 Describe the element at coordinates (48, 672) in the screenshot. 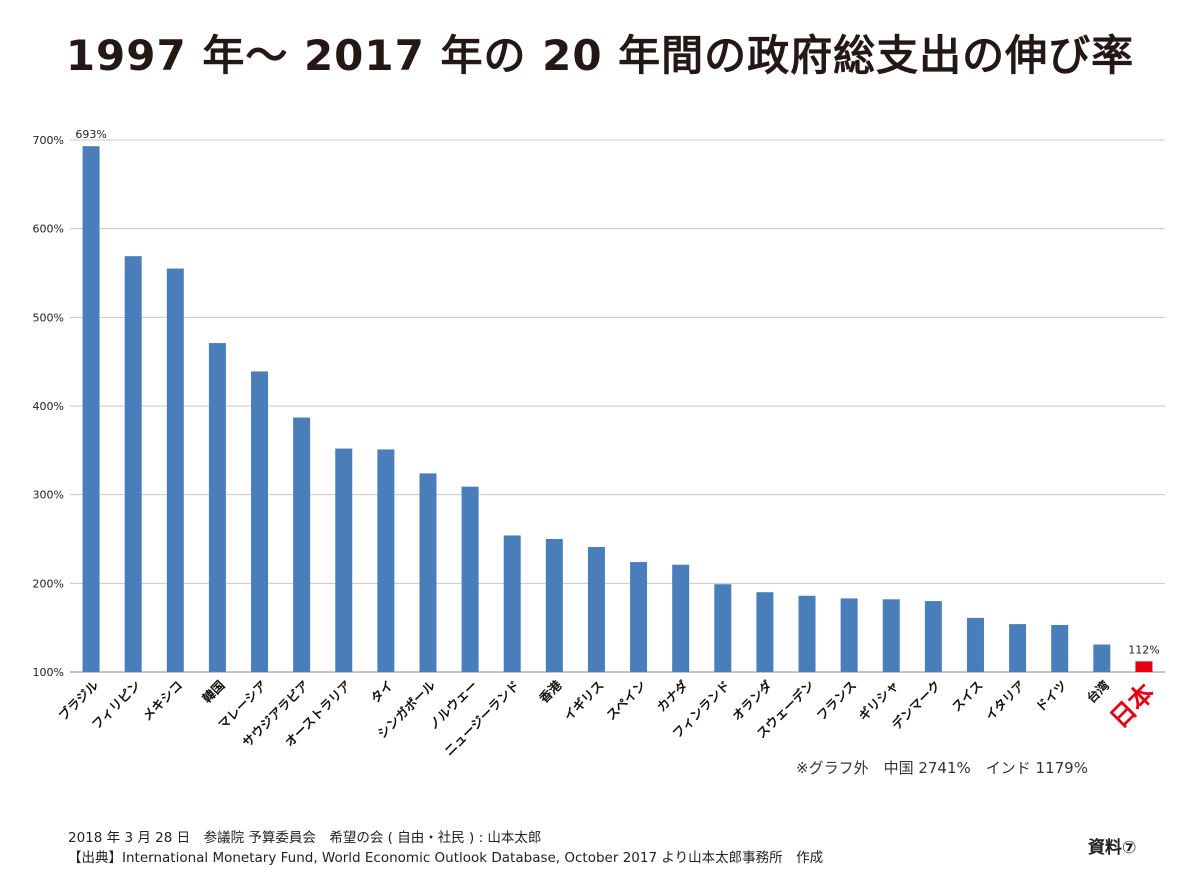

I see `y-tick-label: 100%` at that location.